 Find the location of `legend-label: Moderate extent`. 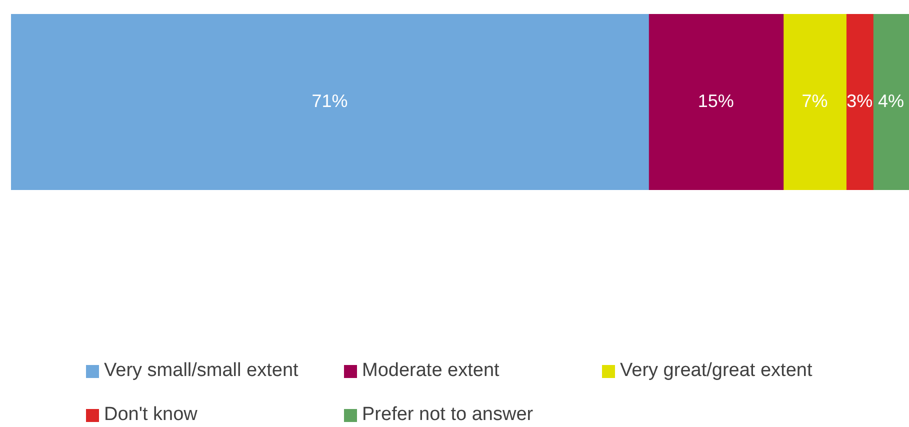

legend-label: Moderate extent is located at coordinates (431, 371).